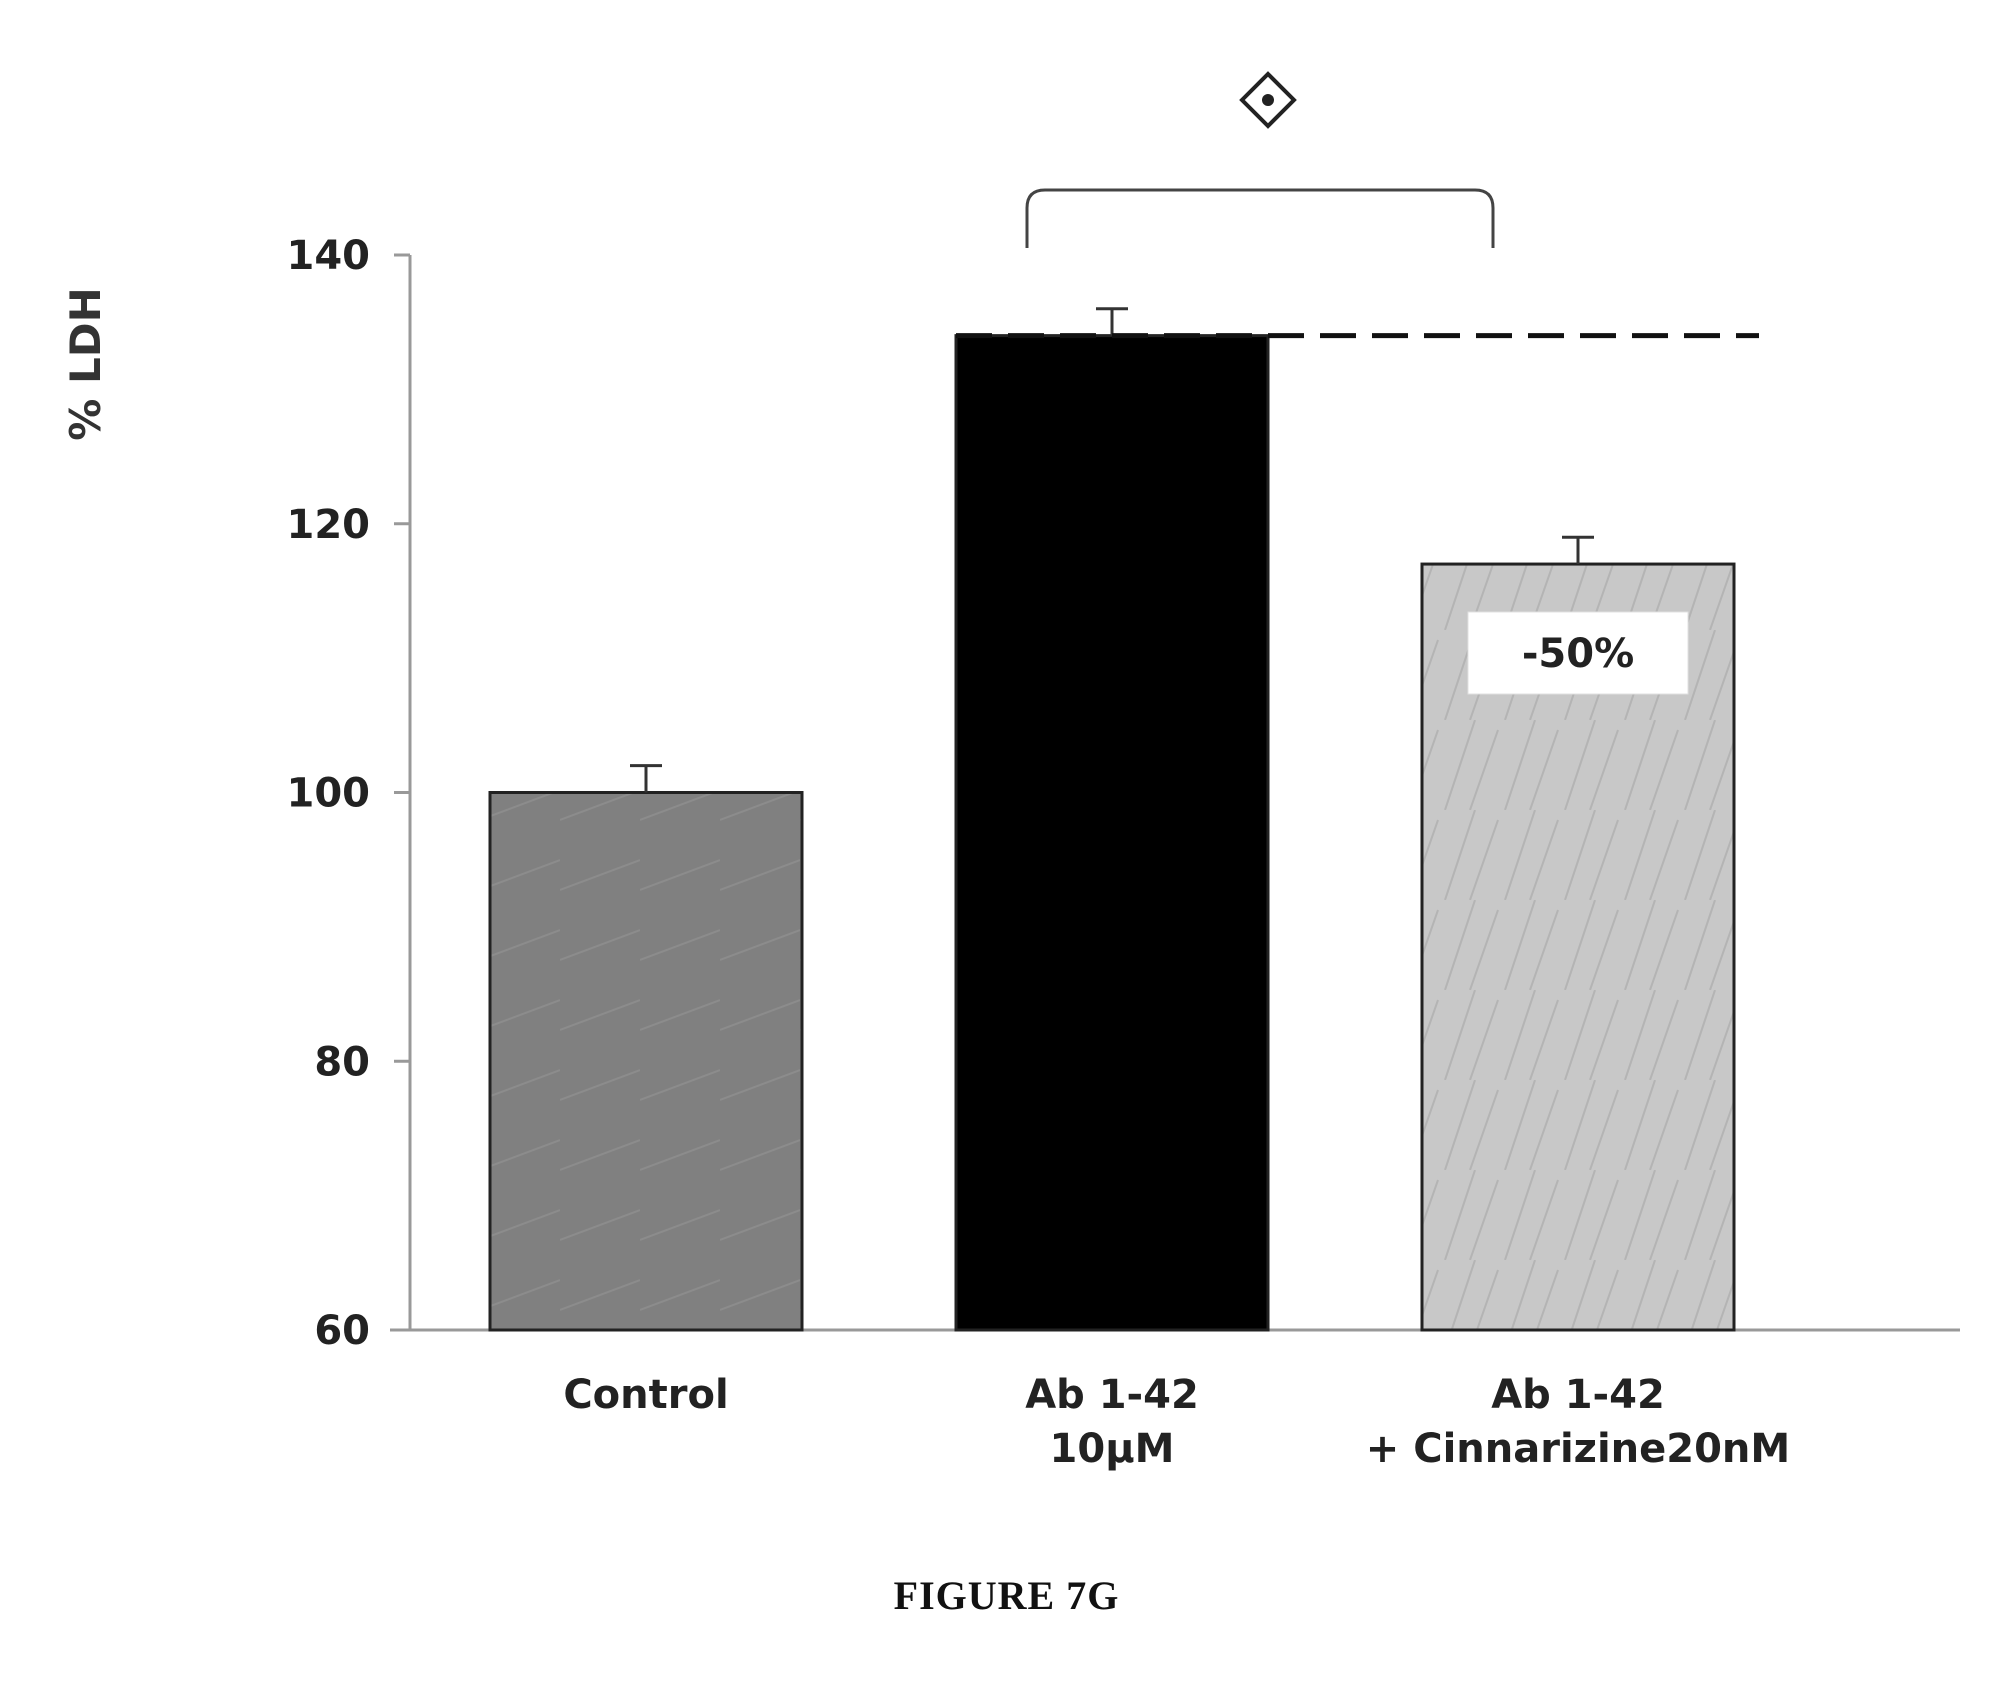 This screenshot has height=1695, width=2013. Describe the element at coordinates (1578, 654) in the screenshot. I see `annotation-text: -50%` at that location.